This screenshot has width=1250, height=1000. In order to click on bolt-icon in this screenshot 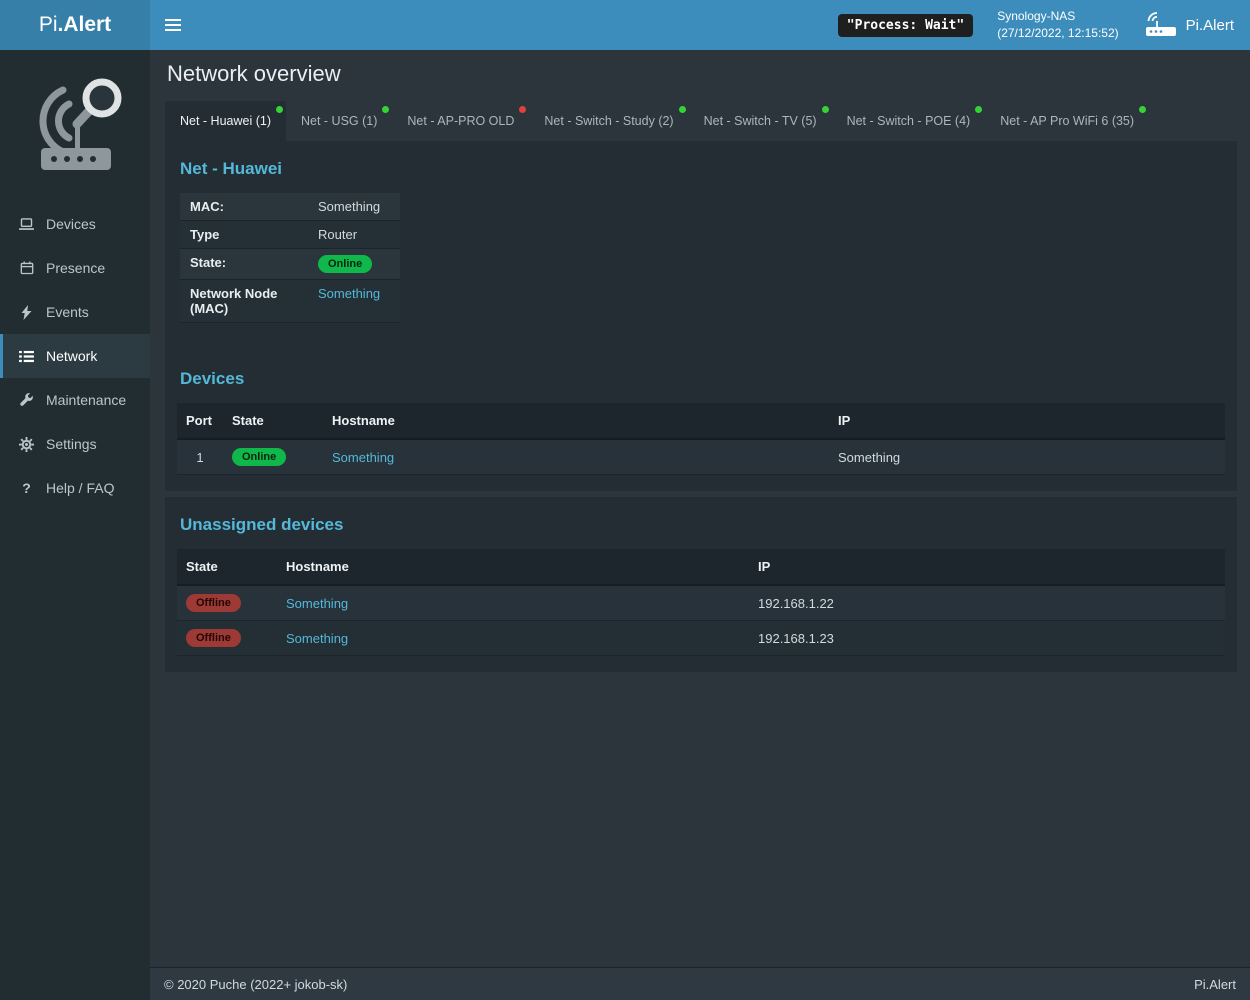, I will do `click(26, 312)`.